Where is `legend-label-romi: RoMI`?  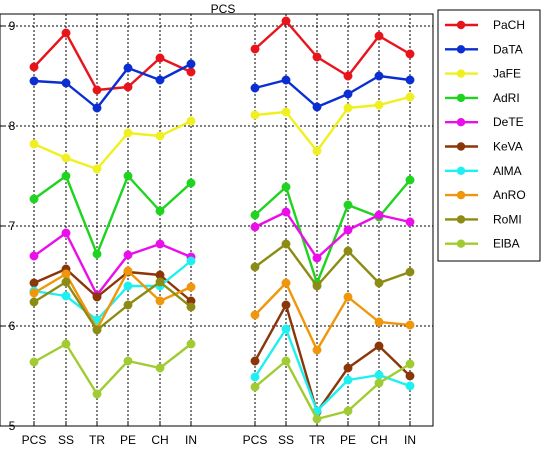 legend-label-romi: RoMI is located at coordinates (507, 219).